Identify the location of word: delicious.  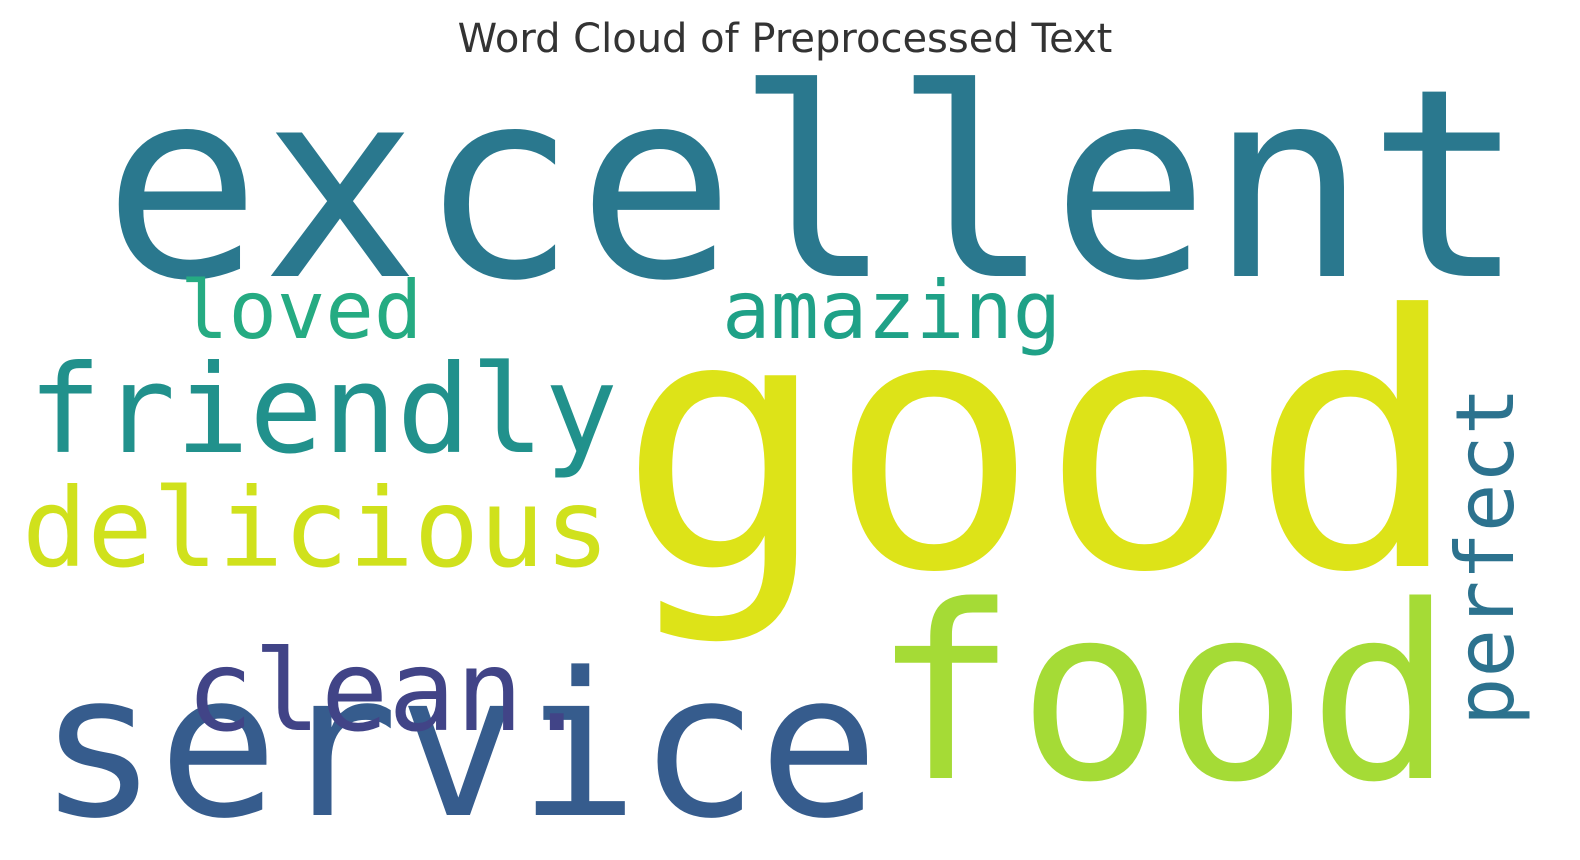
(316, 528).